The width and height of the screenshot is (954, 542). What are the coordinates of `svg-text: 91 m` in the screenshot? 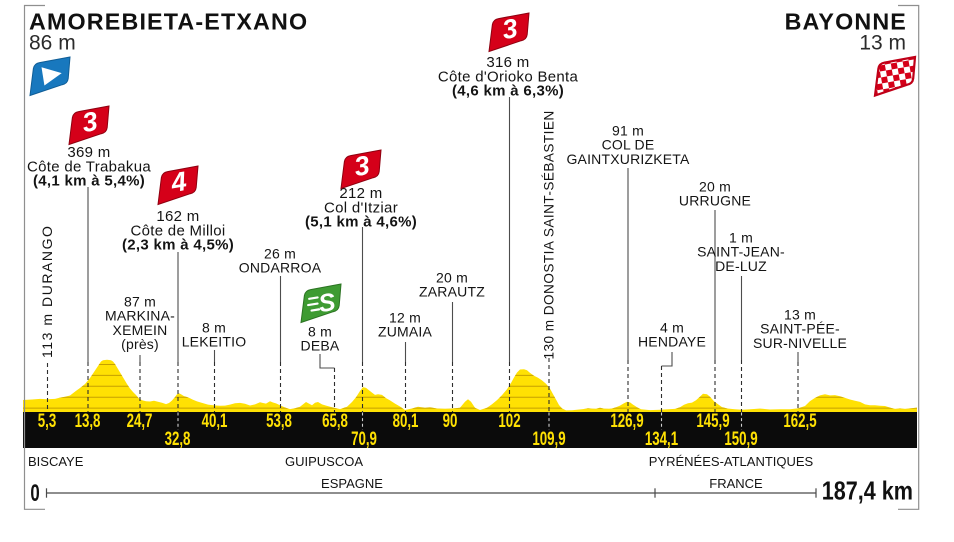 It's located at (628, 130).